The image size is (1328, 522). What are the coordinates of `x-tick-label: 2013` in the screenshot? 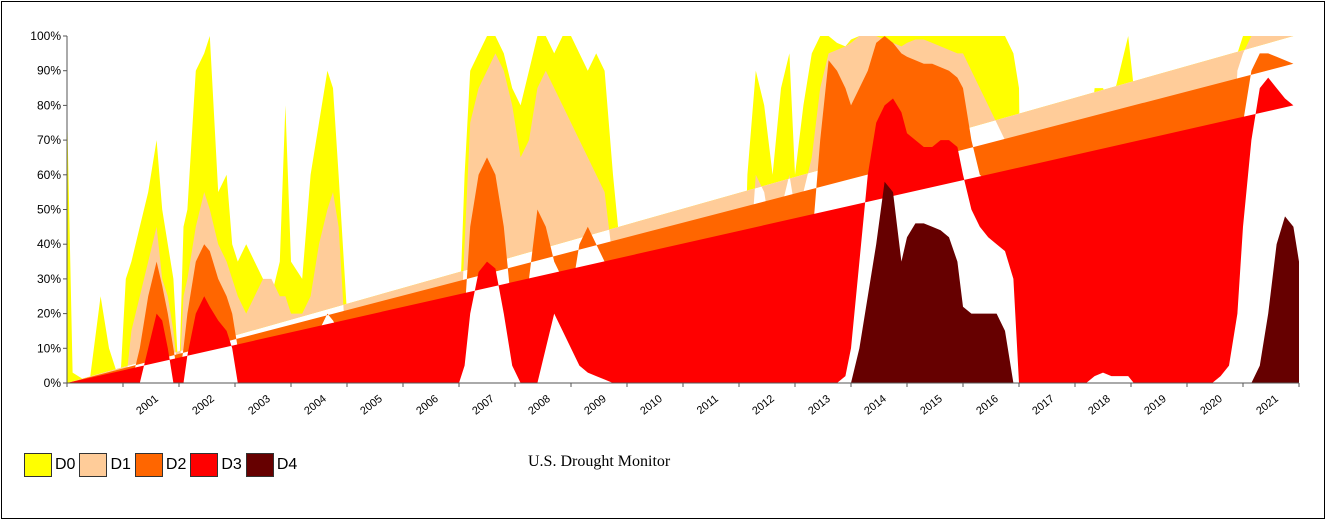 It's located at (819, 405).